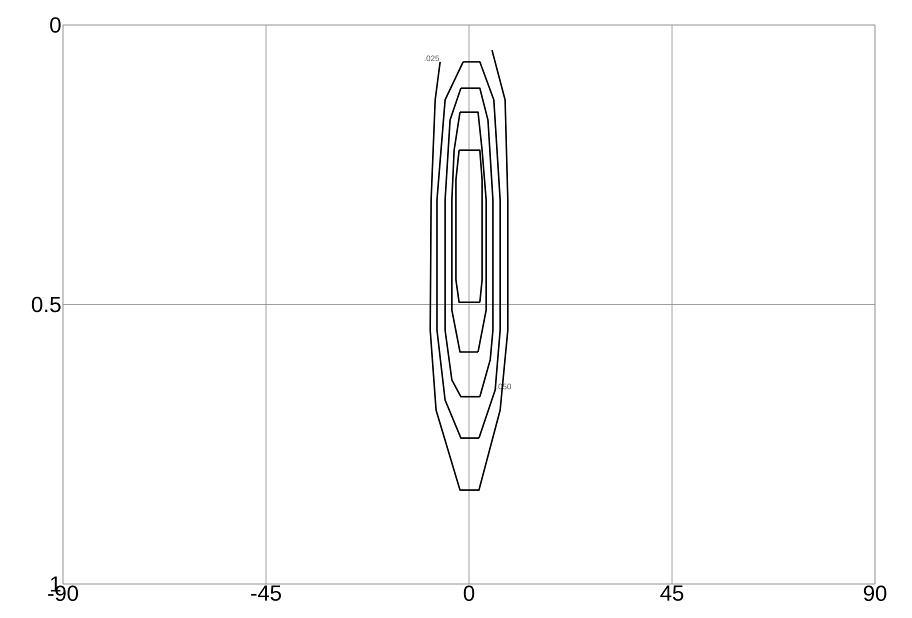 This screenshot has height=618, width=912. Describe the element at coordinates (469, 594) in the screenshot. I see `x-tick-label: 0` at that location.